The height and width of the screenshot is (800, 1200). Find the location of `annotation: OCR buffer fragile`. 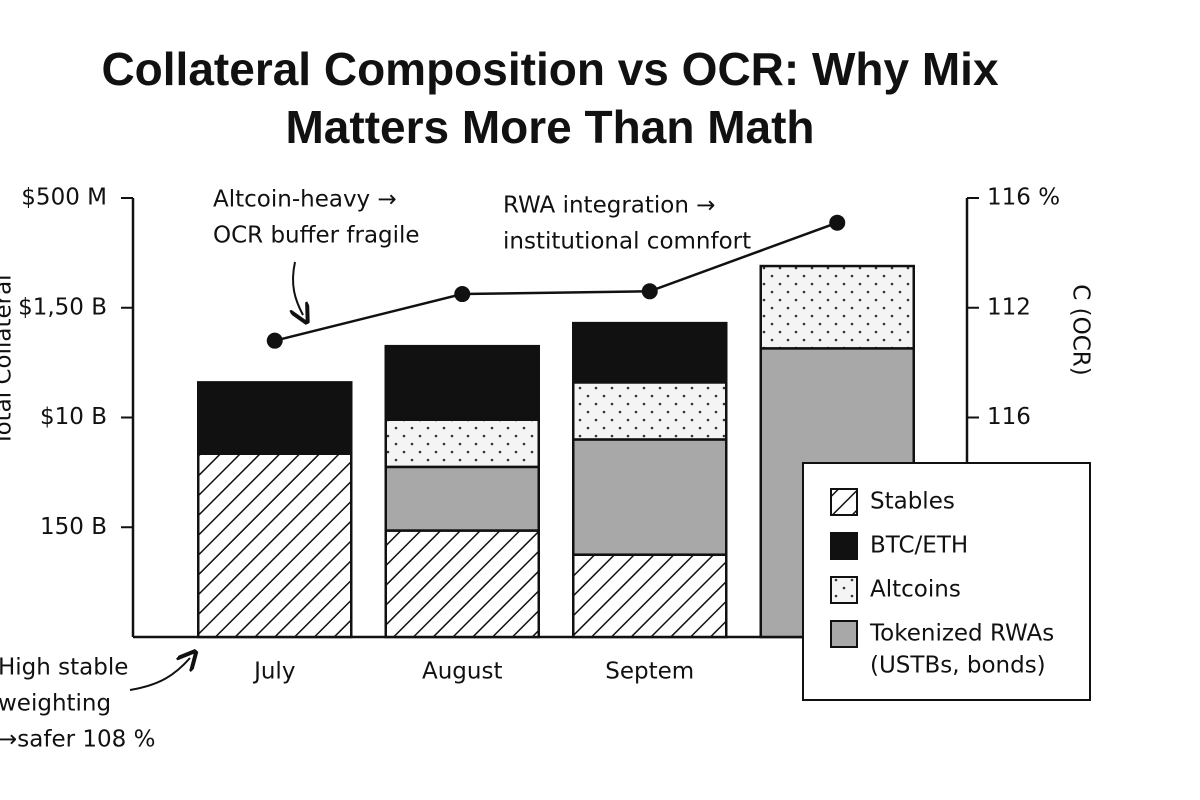

annotation: OCR buffer fragile is located at coordinates (316, 236).